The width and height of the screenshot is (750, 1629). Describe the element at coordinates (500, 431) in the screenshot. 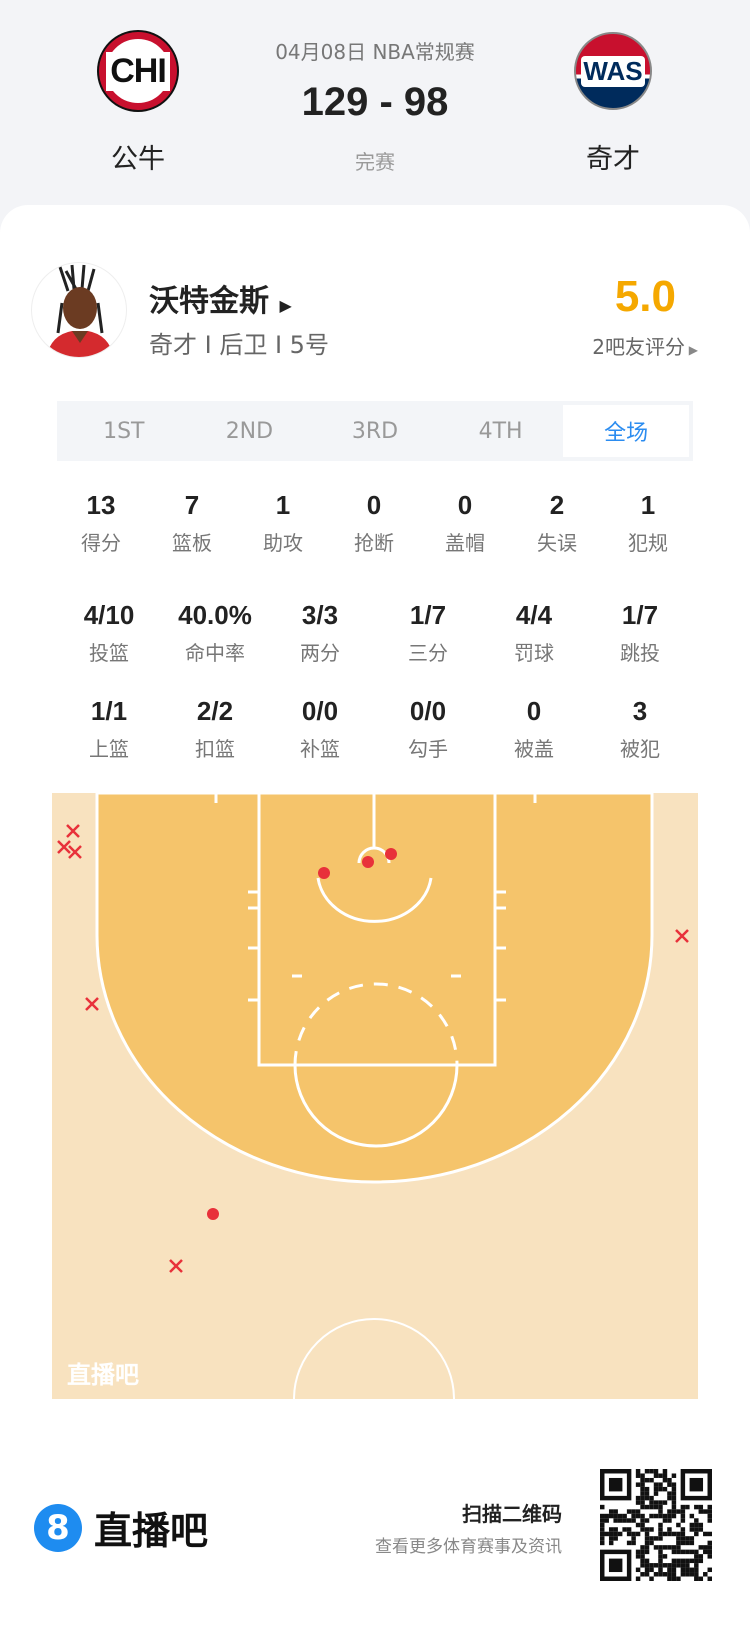

I see `tab-4th: 4TH` at that location.